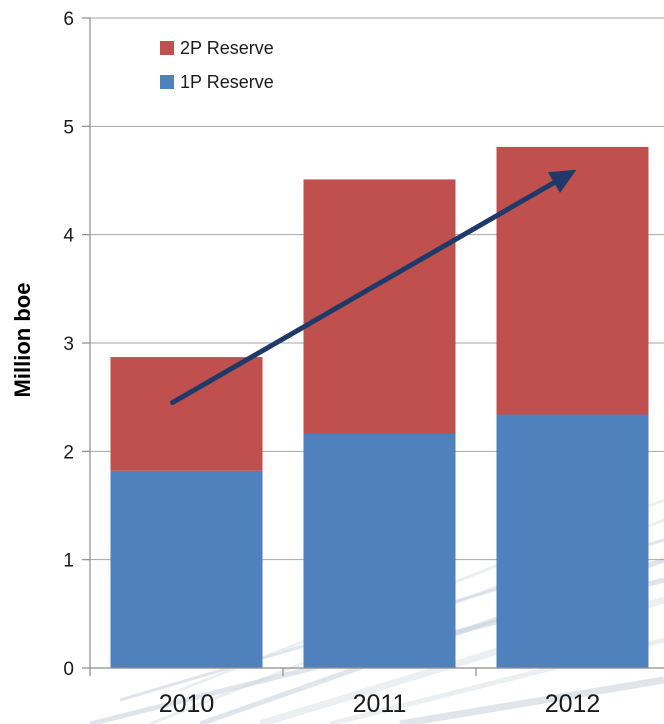 The width and height of the screenshot is (664, 724). Describe the element at coordinates (572, 541) in the screenshot. I see `bar-1p-reserve-2012` at that location.